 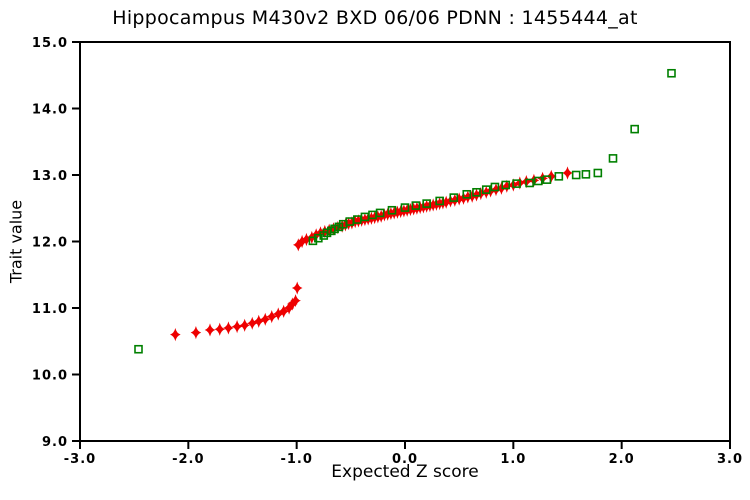 What do you see at coordinates (405, 472) in the screenshot?
I see `x-axis-label: Expected Z score` at bounding box center [405, 472].